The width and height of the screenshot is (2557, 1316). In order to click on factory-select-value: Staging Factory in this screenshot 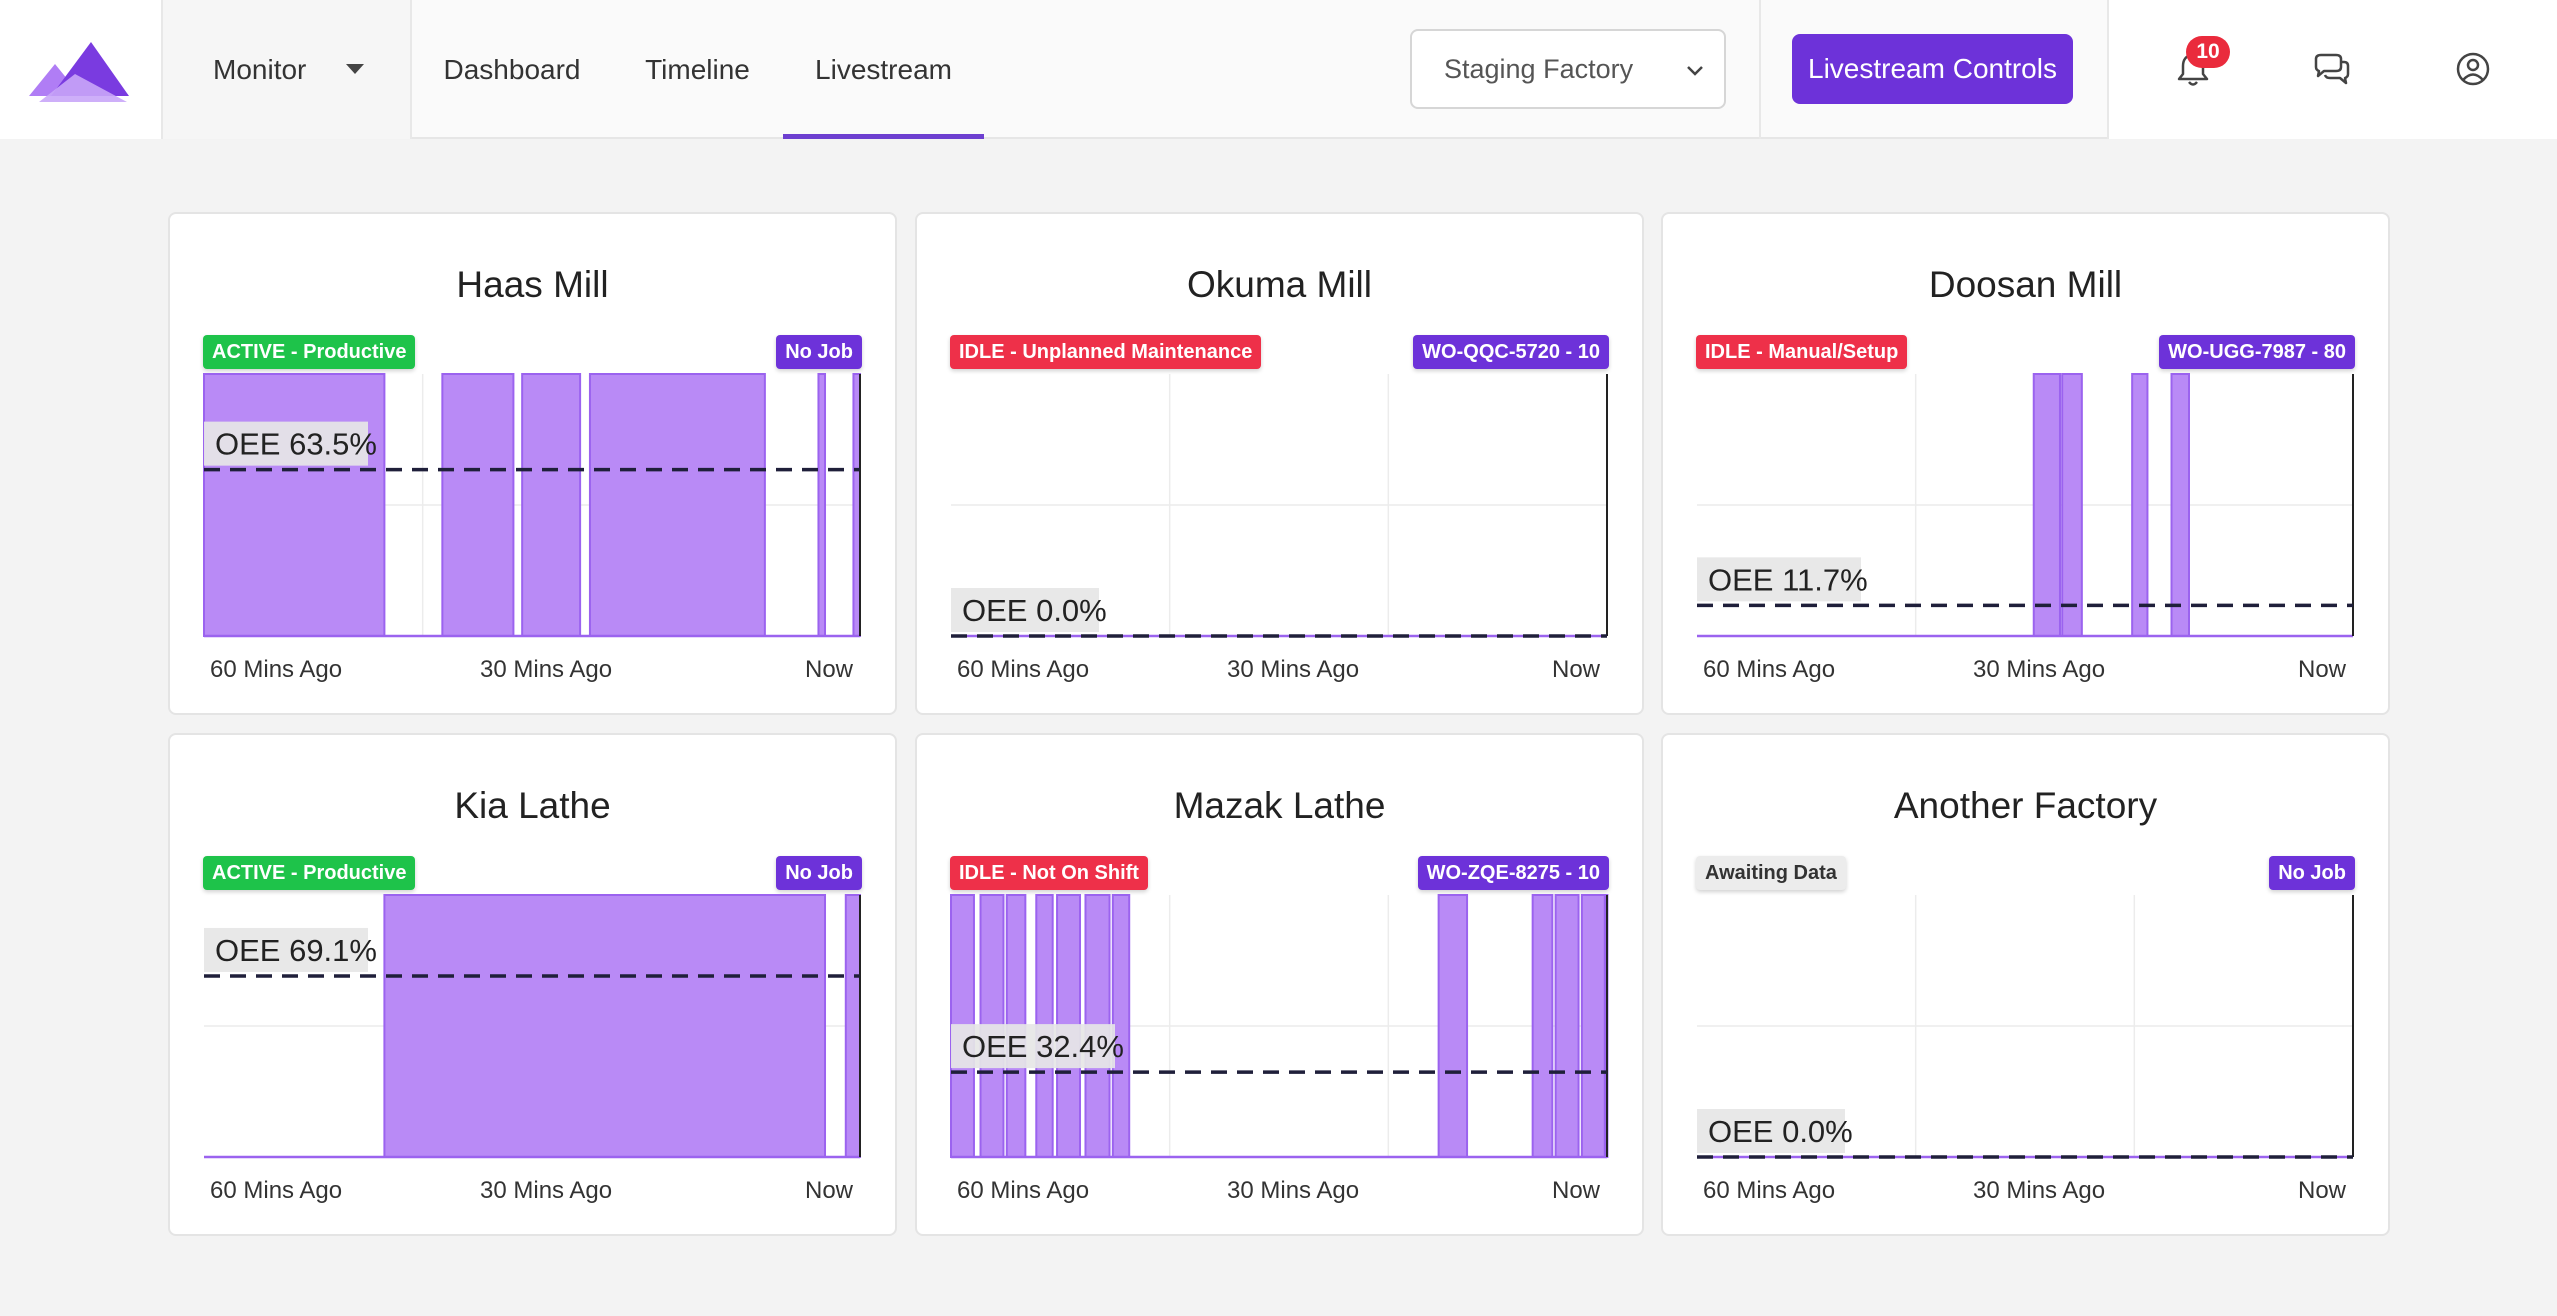, I will do `click(1539, 68)`.